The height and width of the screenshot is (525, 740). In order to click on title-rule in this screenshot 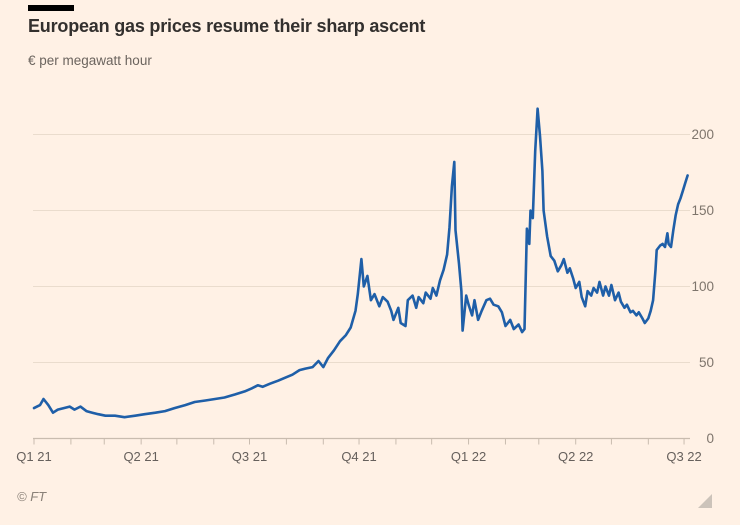, I will do `click(51, 8)`.